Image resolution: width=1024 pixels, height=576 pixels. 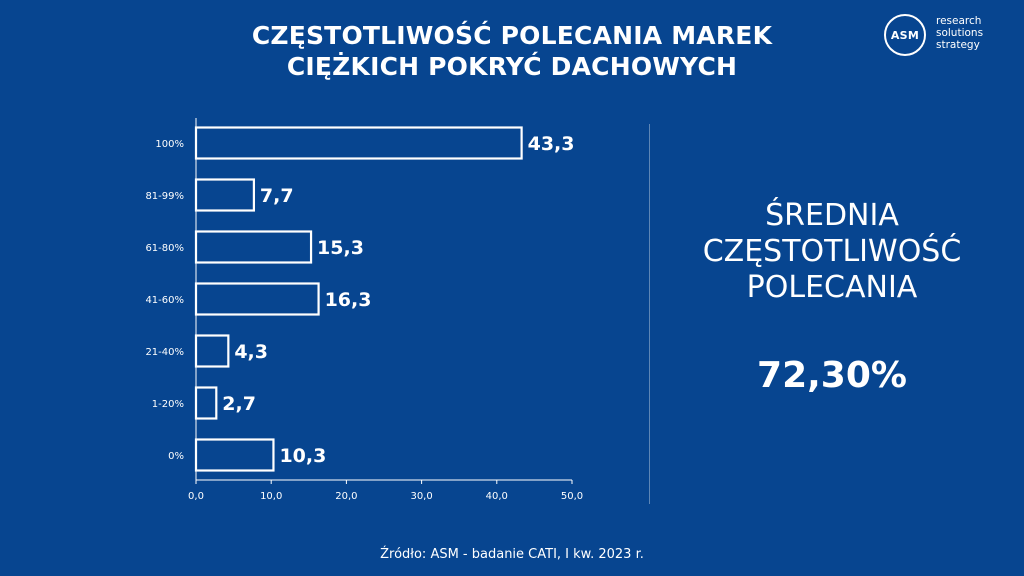 I want to click on value-label-3: 16,3, so click(x=348, y=300).